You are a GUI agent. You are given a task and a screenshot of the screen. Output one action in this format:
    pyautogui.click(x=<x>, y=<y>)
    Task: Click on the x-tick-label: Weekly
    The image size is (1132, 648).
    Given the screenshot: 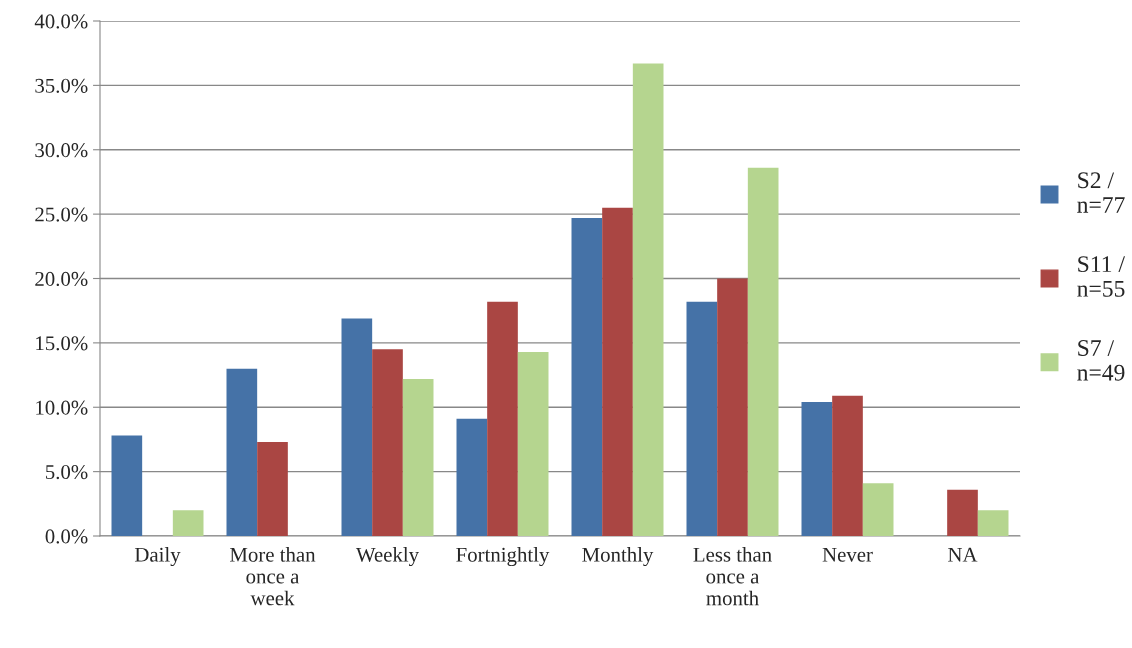 What is the action you would take?
    pyautogui.click(x=387, y=557)
    